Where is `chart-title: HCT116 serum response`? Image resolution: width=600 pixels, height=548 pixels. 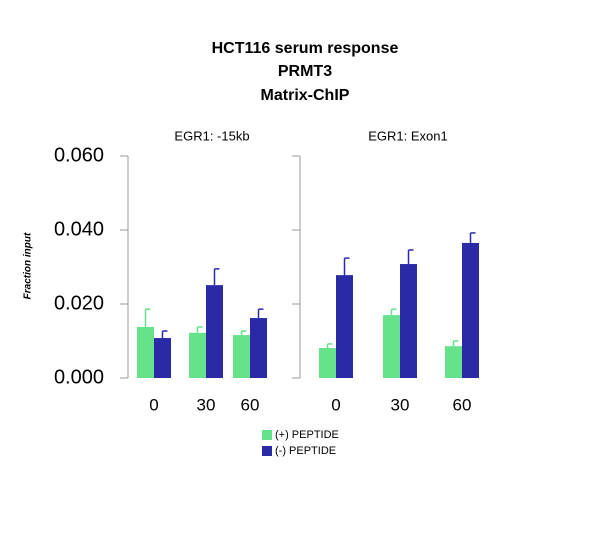
chart-title: HCT116 serum response is located at coordinates (305, 48).